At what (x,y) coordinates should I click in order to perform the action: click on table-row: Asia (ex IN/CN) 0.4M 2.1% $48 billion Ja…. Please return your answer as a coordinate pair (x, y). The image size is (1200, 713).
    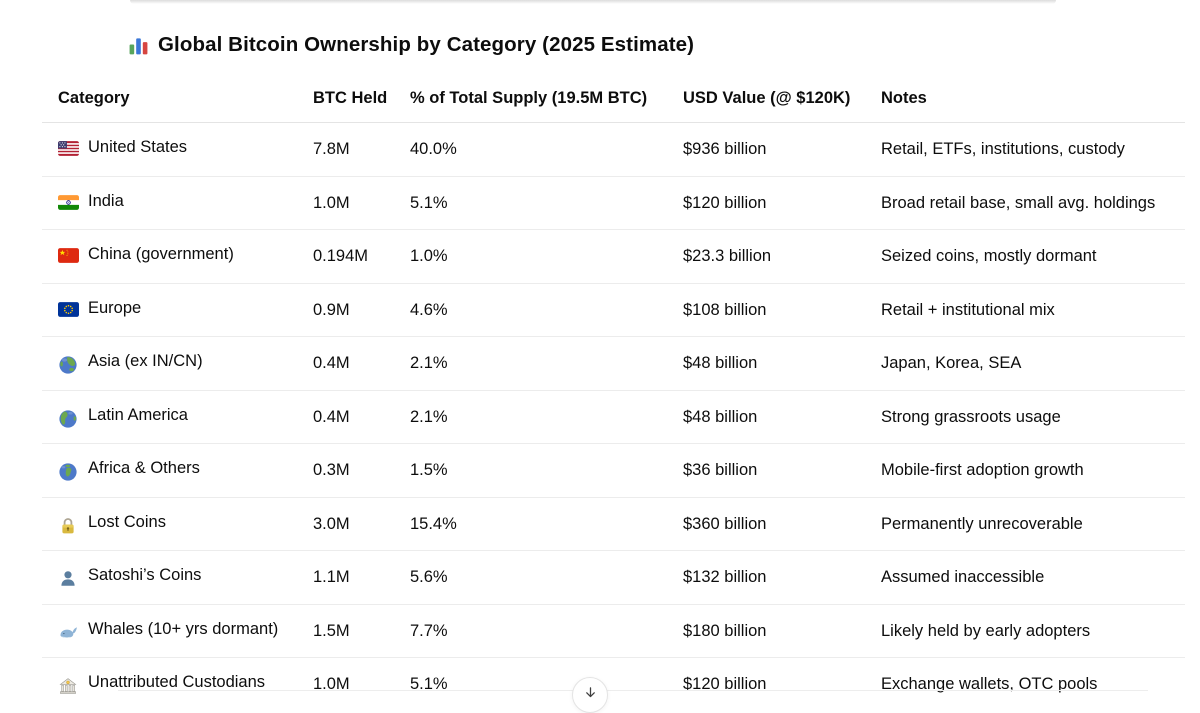
    Looking at the image, I should click on (613, 363).